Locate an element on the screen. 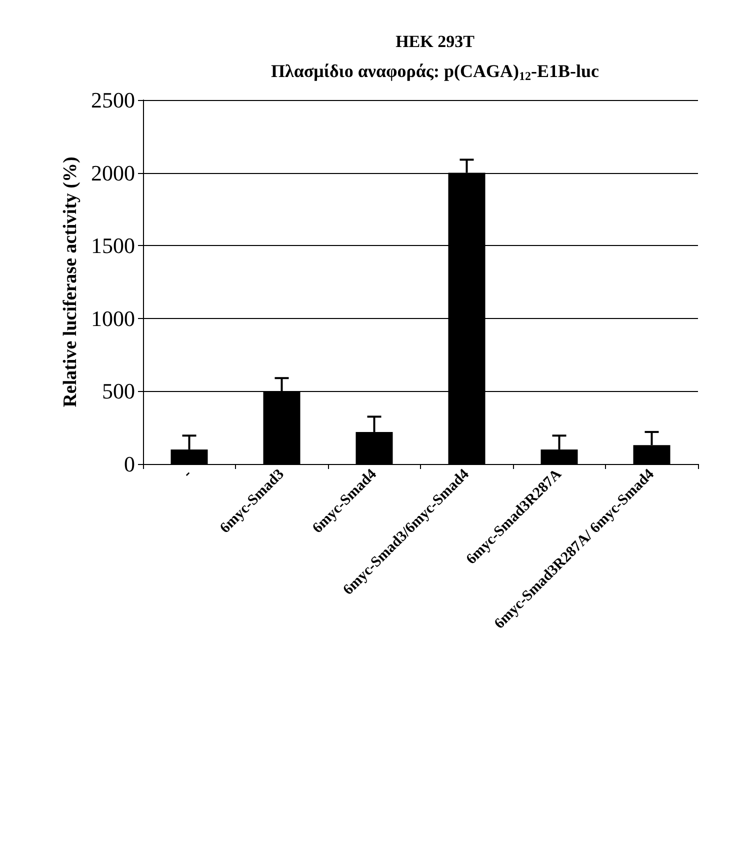 The height and width of the screenshot is (843, 744). y-tick-label: 1000 is located at coordinates (113, 318).